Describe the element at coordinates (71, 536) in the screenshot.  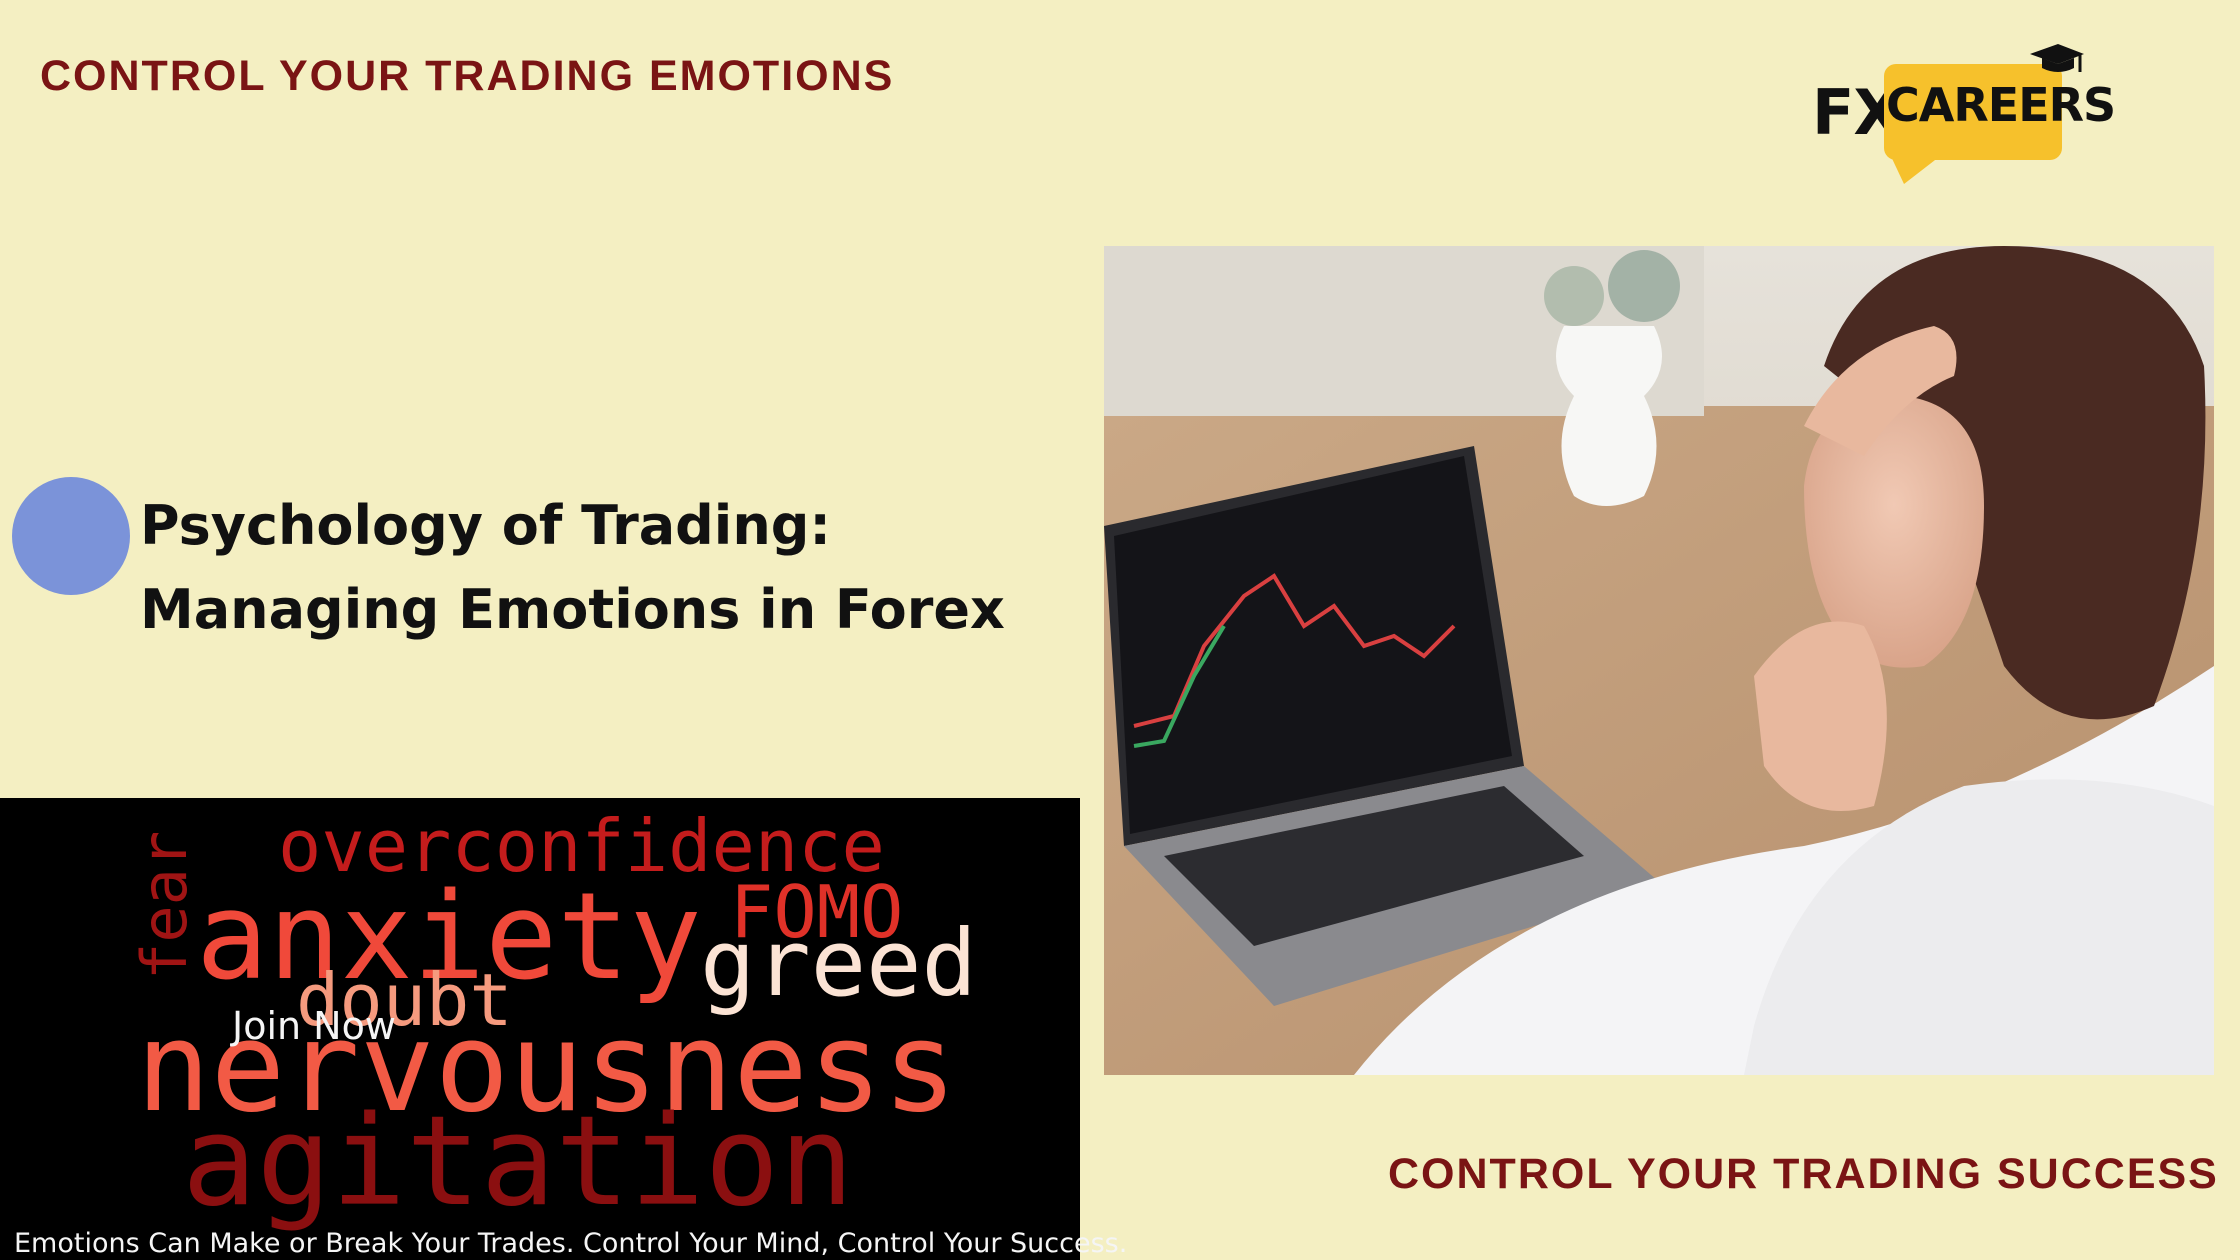
I see `accent-circle` at that location.